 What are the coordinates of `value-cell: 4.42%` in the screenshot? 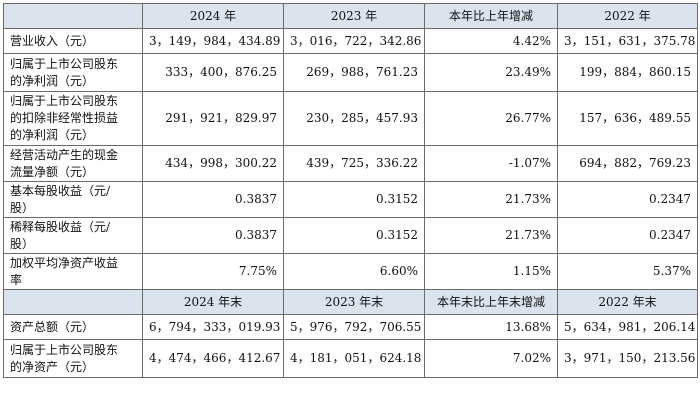 It's located at (491, 41).